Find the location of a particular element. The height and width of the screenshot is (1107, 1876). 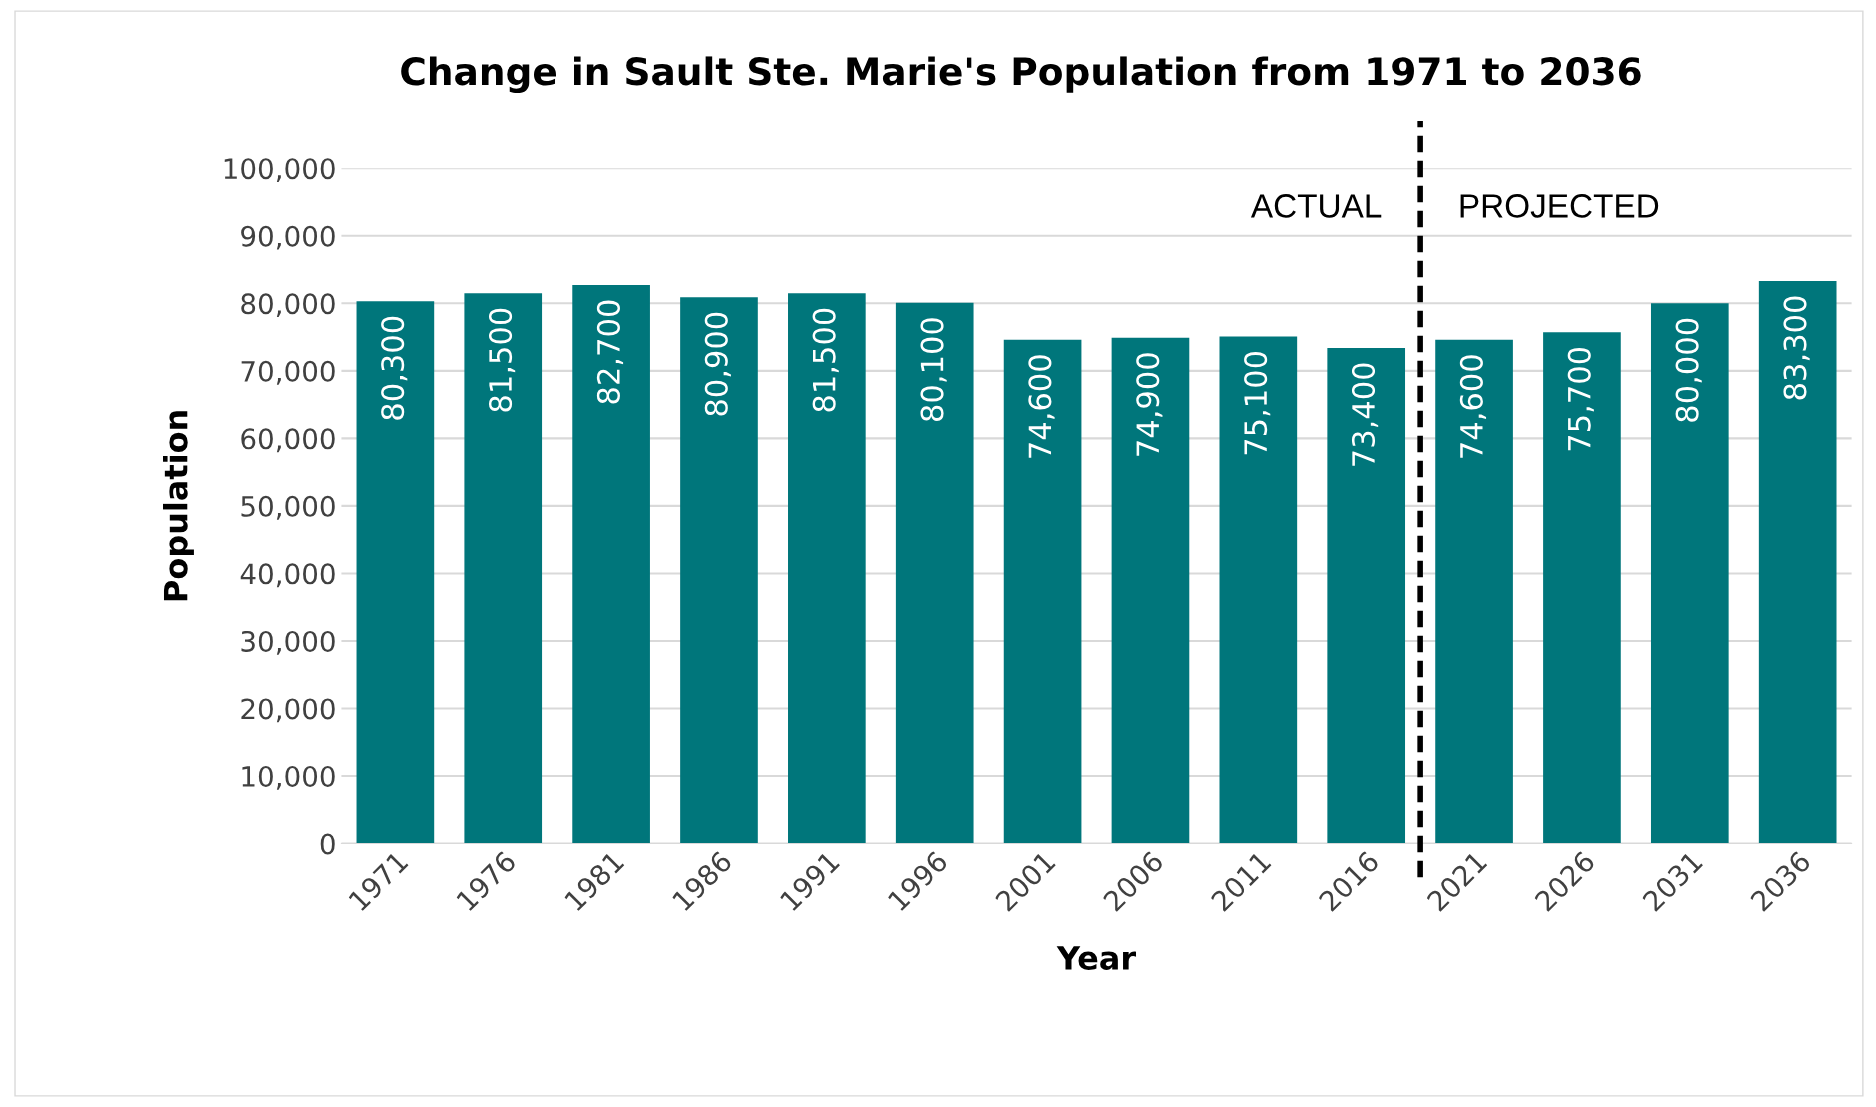

x-axis-title: Year is located at coordinates (1096, 958).